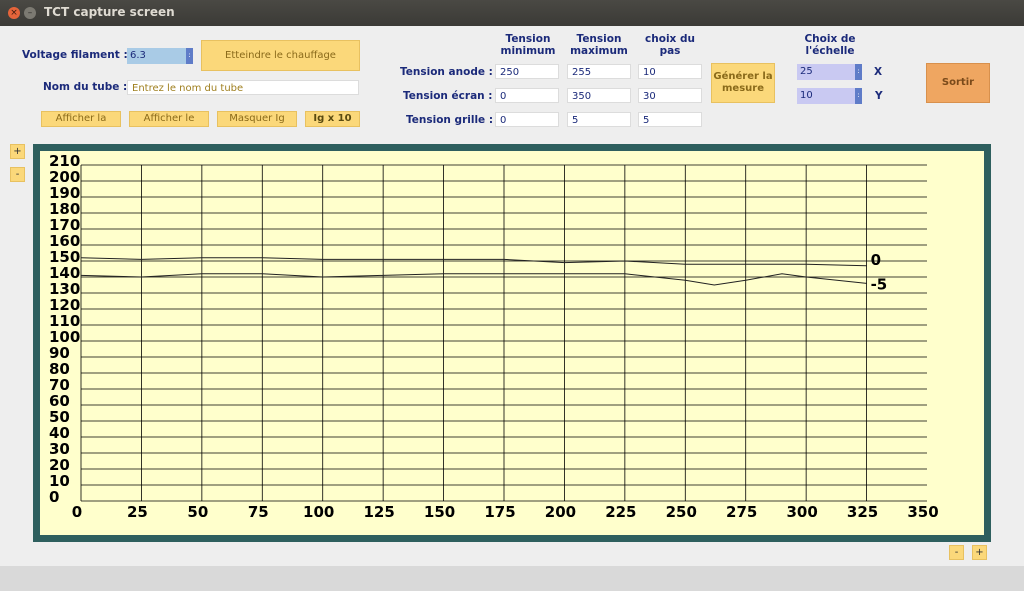 The image size is (1024, 591). I want to click on y-tick-label: 20, so click(59, 465).